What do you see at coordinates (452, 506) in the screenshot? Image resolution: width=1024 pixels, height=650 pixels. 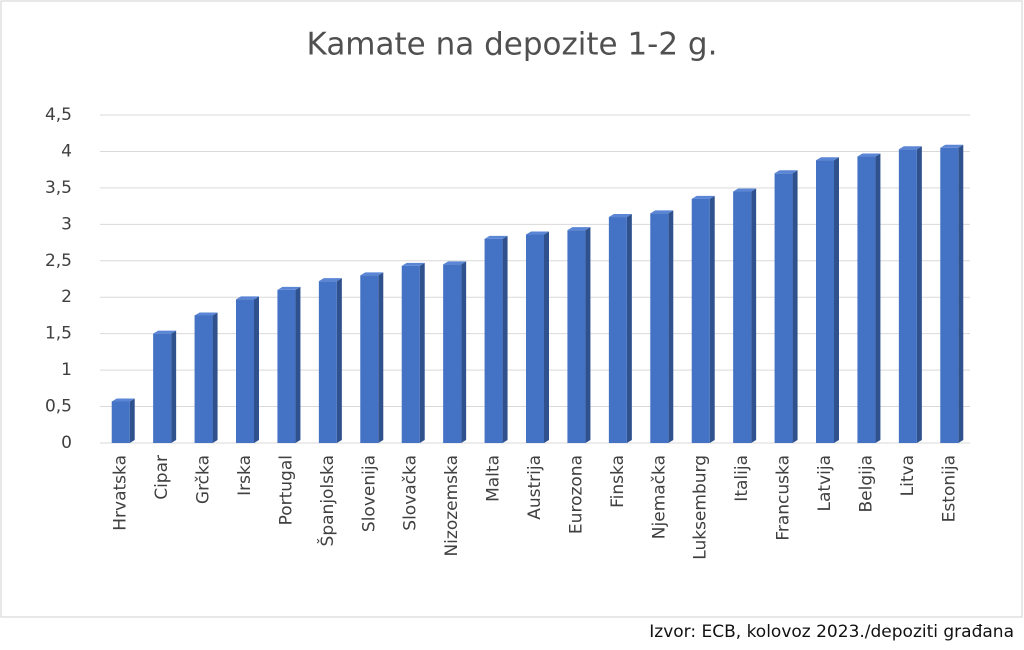 I see `x-tick-label: Nizozemska` at bounding box center [452, 506].